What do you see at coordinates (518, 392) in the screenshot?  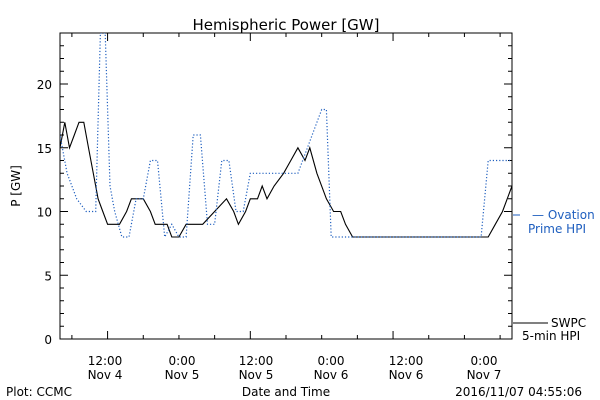 I see `footer-timestamp: 2016/11/07 04:55:06` at bounding box center [518, 392].